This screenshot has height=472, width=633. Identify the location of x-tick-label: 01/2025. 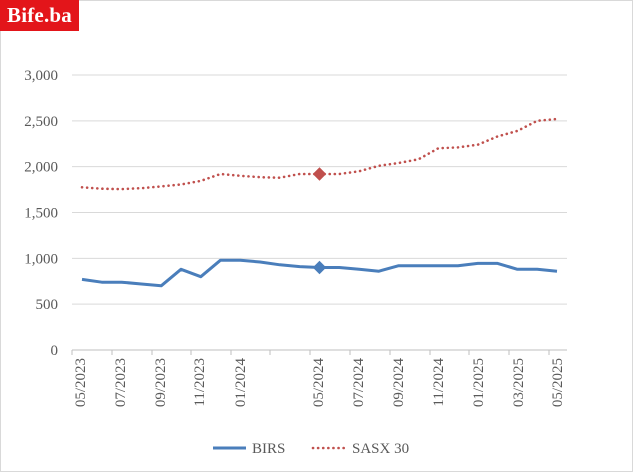
(479, 382).